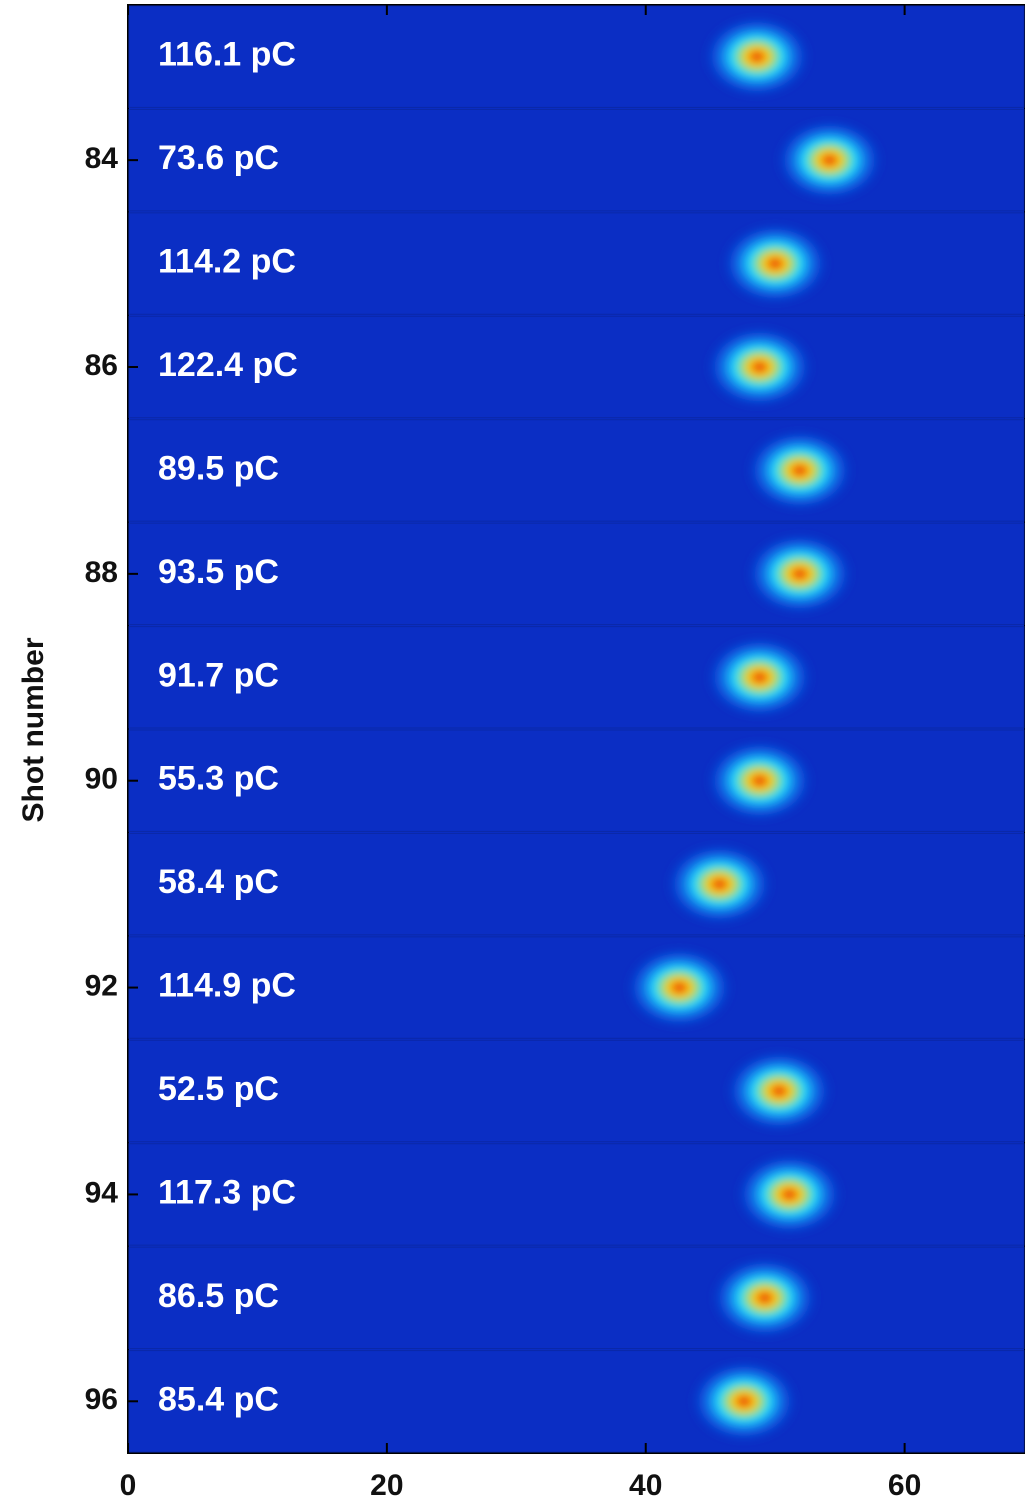 Image resolution: width=1025 pixels, height=1505 pixels. Describe the element at coordinates (386, 1485) in the screenshot. I see `x-tick-label: 20` at that location.